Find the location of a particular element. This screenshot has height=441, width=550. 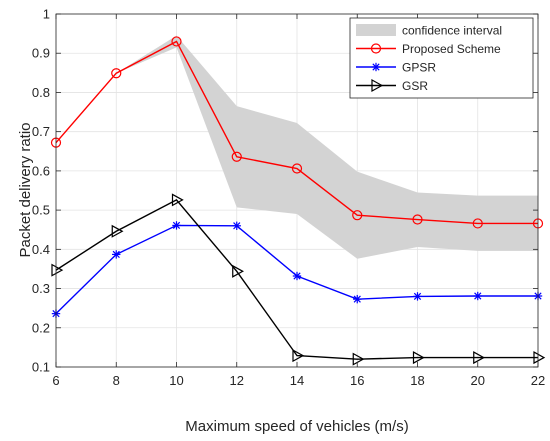

y-tick-label: 0.4 is located at coordinates (41, 249).